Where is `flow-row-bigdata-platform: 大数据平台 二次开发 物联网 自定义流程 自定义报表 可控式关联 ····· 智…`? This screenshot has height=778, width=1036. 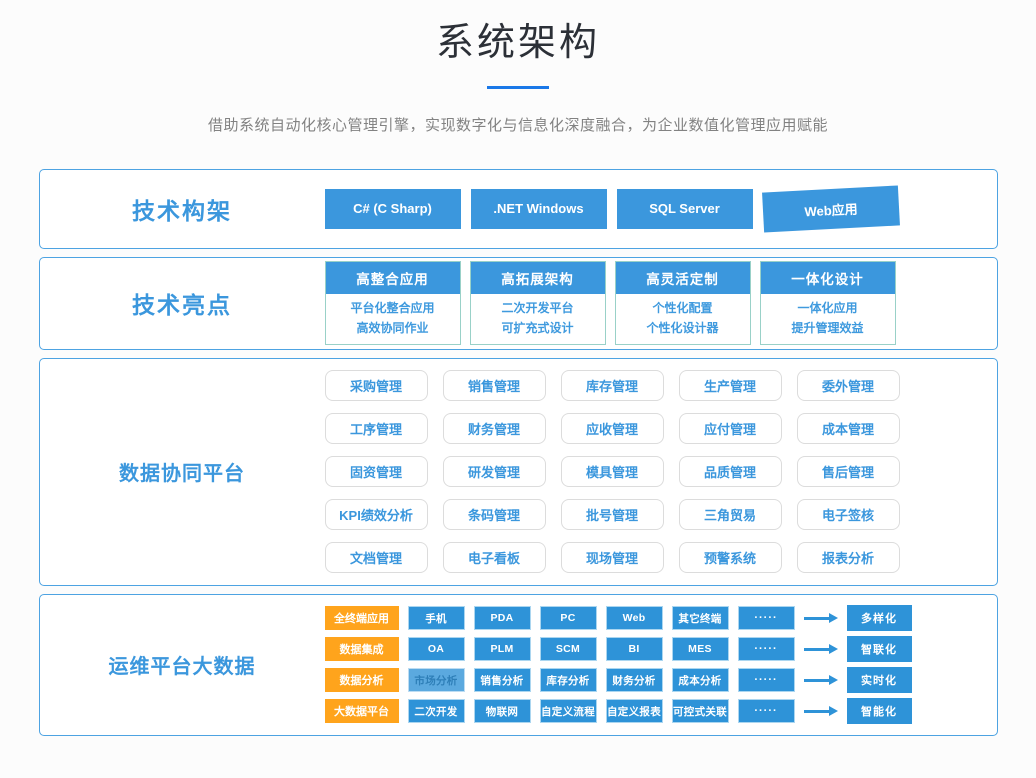 flow-row-bigdata-platform: 大数据平台 二次开发 物联网 自定义流程 自定义报表 可控式关联 ····· 智… is located at coordinates (660, 711).